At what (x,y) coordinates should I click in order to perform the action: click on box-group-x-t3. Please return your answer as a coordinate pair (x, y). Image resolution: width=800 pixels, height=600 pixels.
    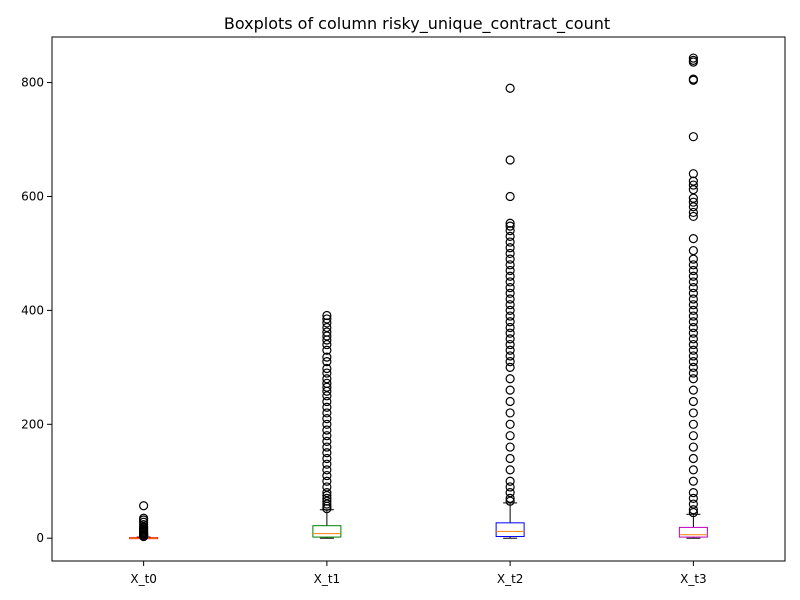
    Looking at the image, I should click on (693, 296).